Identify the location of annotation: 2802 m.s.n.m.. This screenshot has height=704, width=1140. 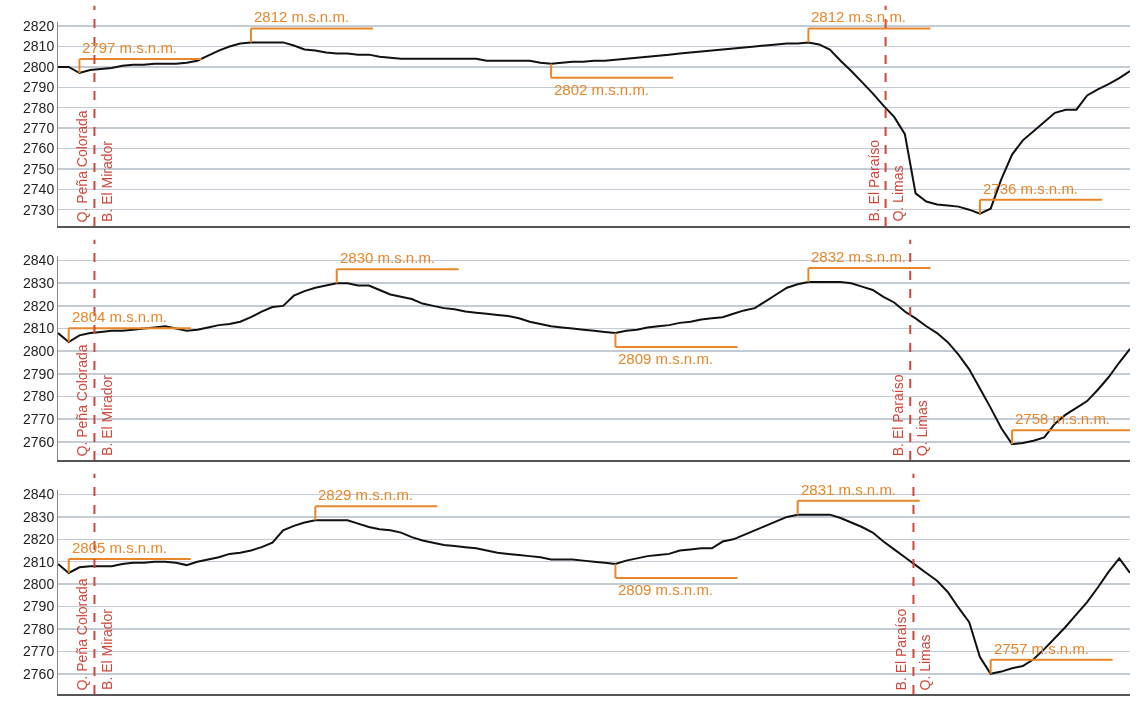
(602, 89).